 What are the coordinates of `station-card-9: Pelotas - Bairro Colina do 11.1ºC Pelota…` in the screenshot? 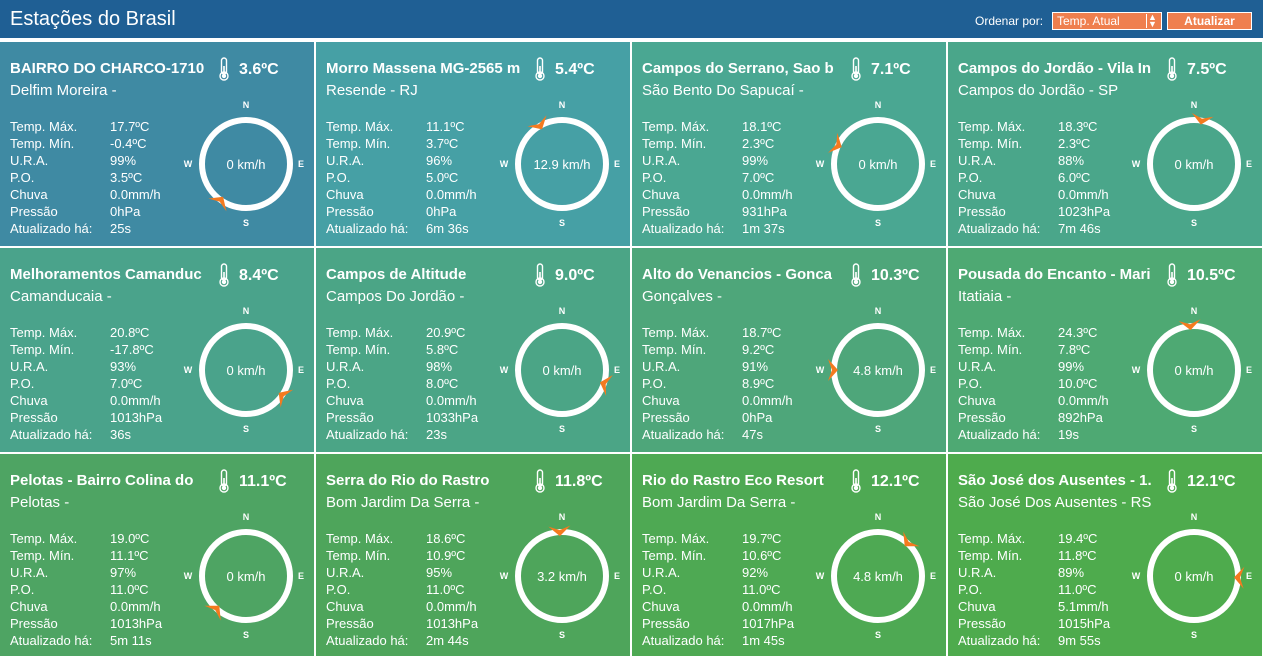 It's located at (157, 555).